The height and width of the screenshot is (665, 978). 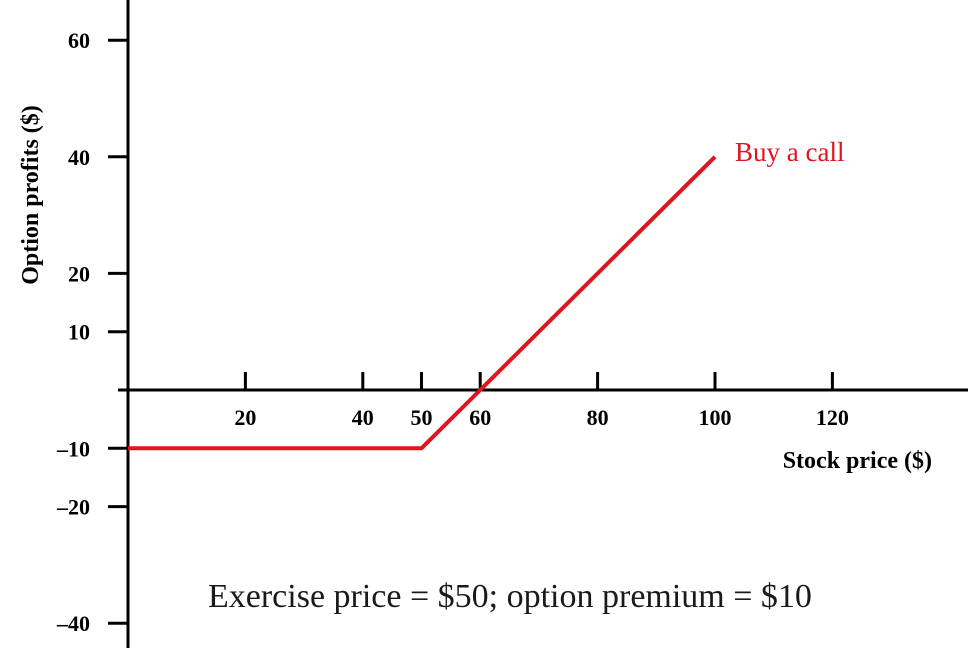 I want to click on y-ticks: 60 40 20 10 –10 –20 –40, so click(x=92, y=332).